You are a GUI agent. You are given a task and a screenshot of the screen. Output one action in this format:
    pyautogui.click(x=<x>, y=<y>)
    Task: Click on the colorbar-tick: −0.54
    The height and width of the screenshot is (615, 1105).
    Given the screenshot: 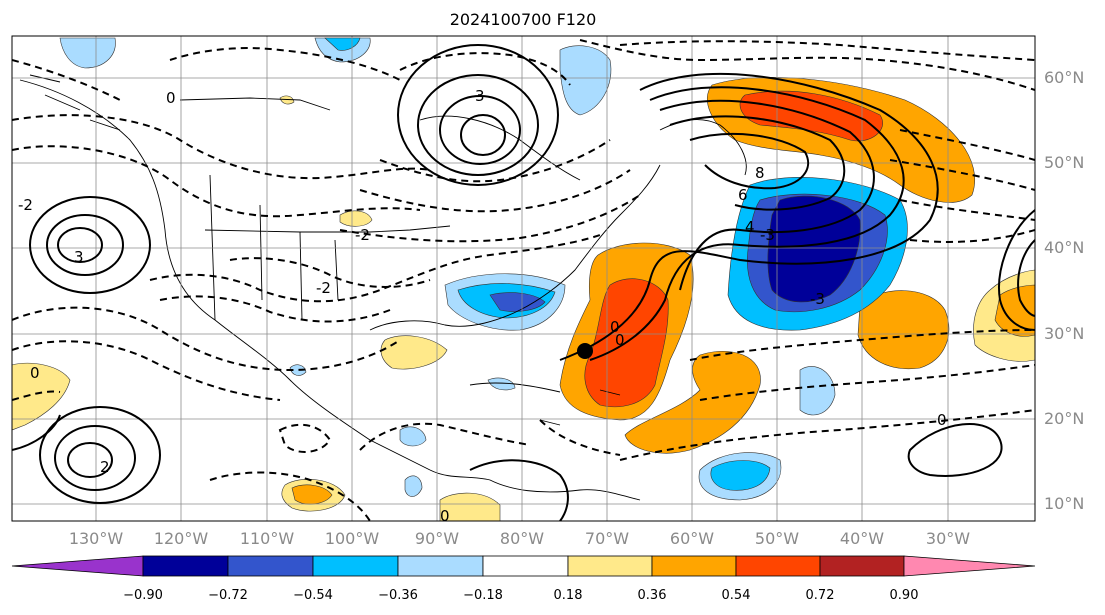 What is the action you would take?
    pyautogui.click(x=313, y=595)
    